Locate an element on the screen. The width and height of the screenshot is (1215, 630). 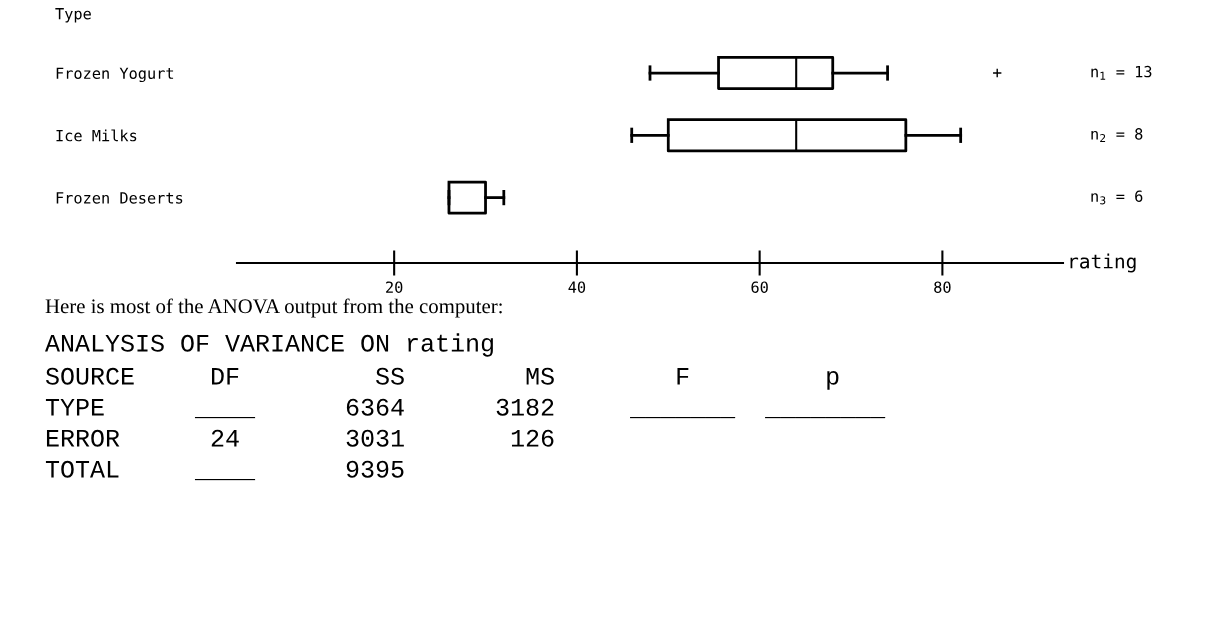
y-axis-title: Type is located at coordinates (73, 15).